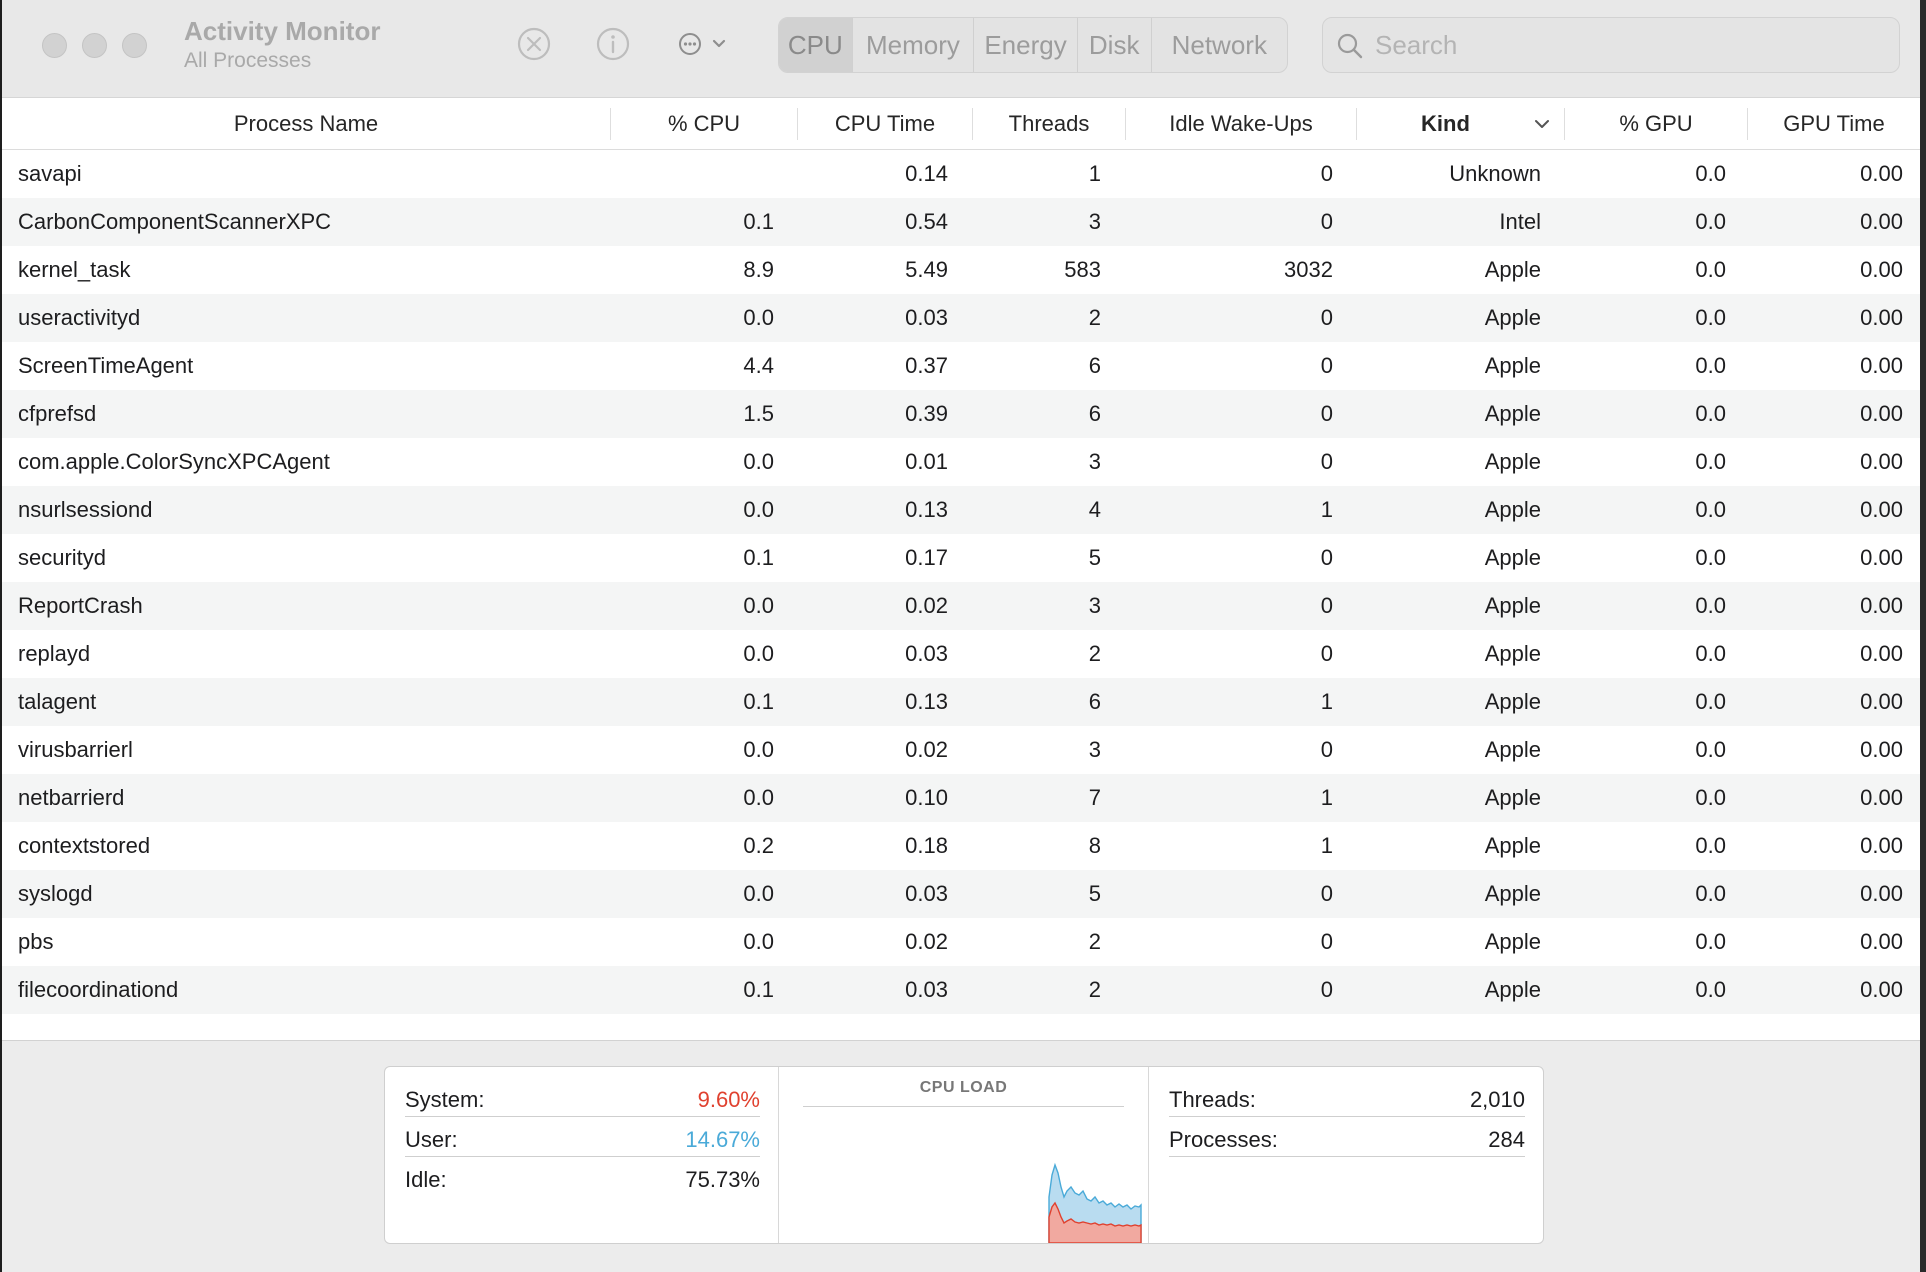 This screenshot has width=1926, height=1272. Describe the element at coordinates (961, 366) in the screenshot. I see `table-row: ScreenTimeAgent 4.4 0.37 6 0 Apple 0.0 0.00` at that location.